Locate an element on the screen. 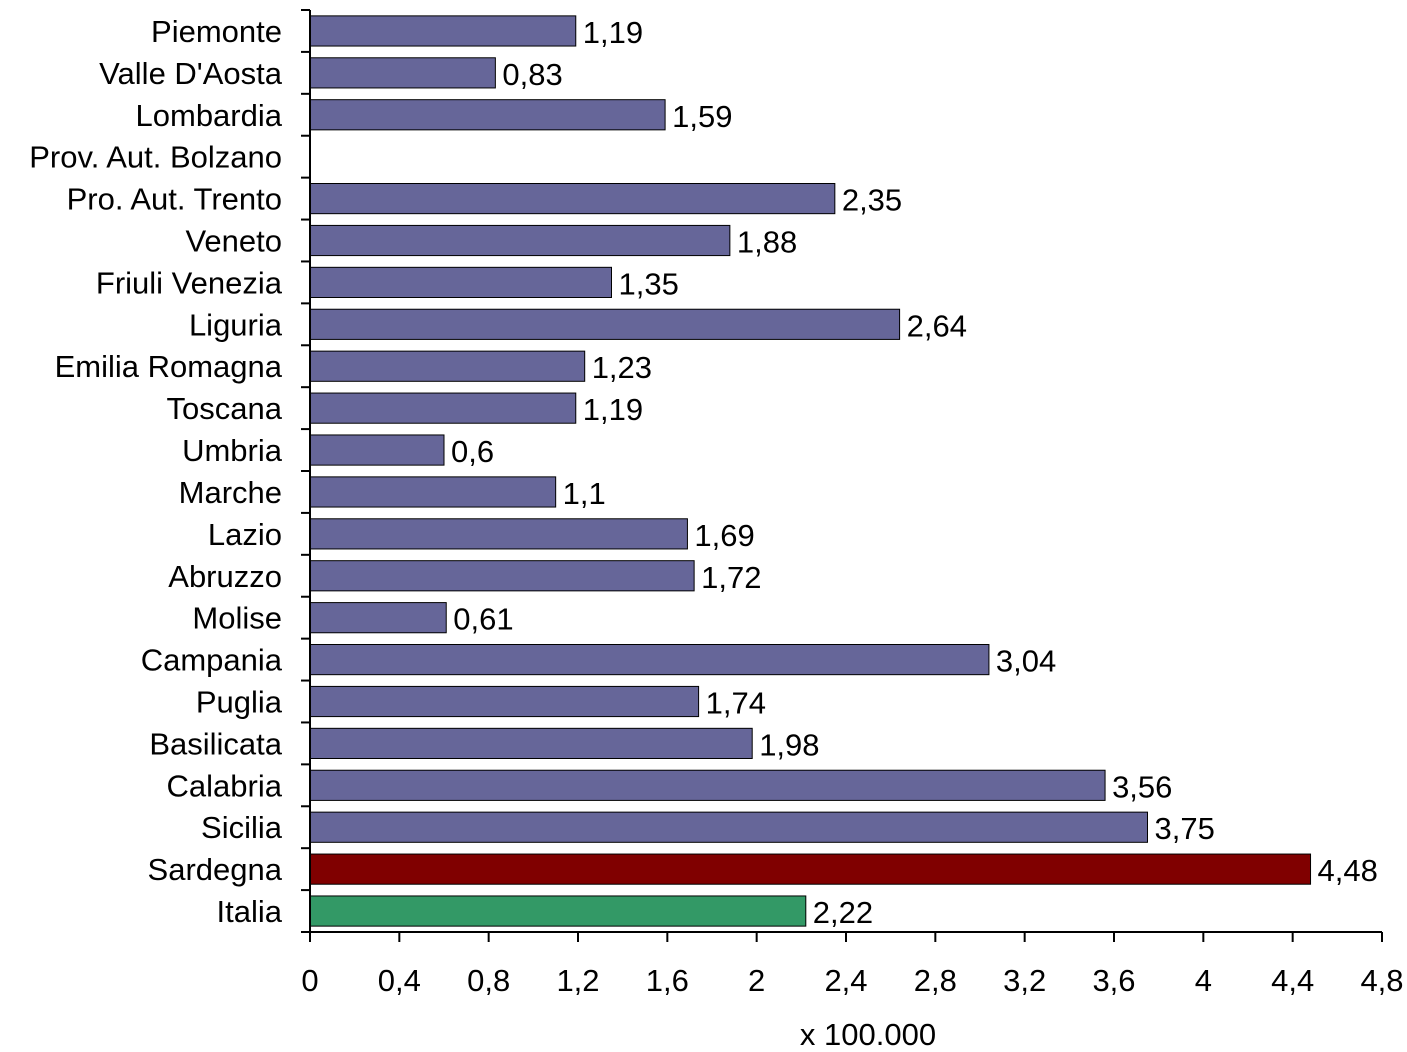 The image size is (1407, 1052). x-tick-label: 4 is located at coordinates (1203, 980).